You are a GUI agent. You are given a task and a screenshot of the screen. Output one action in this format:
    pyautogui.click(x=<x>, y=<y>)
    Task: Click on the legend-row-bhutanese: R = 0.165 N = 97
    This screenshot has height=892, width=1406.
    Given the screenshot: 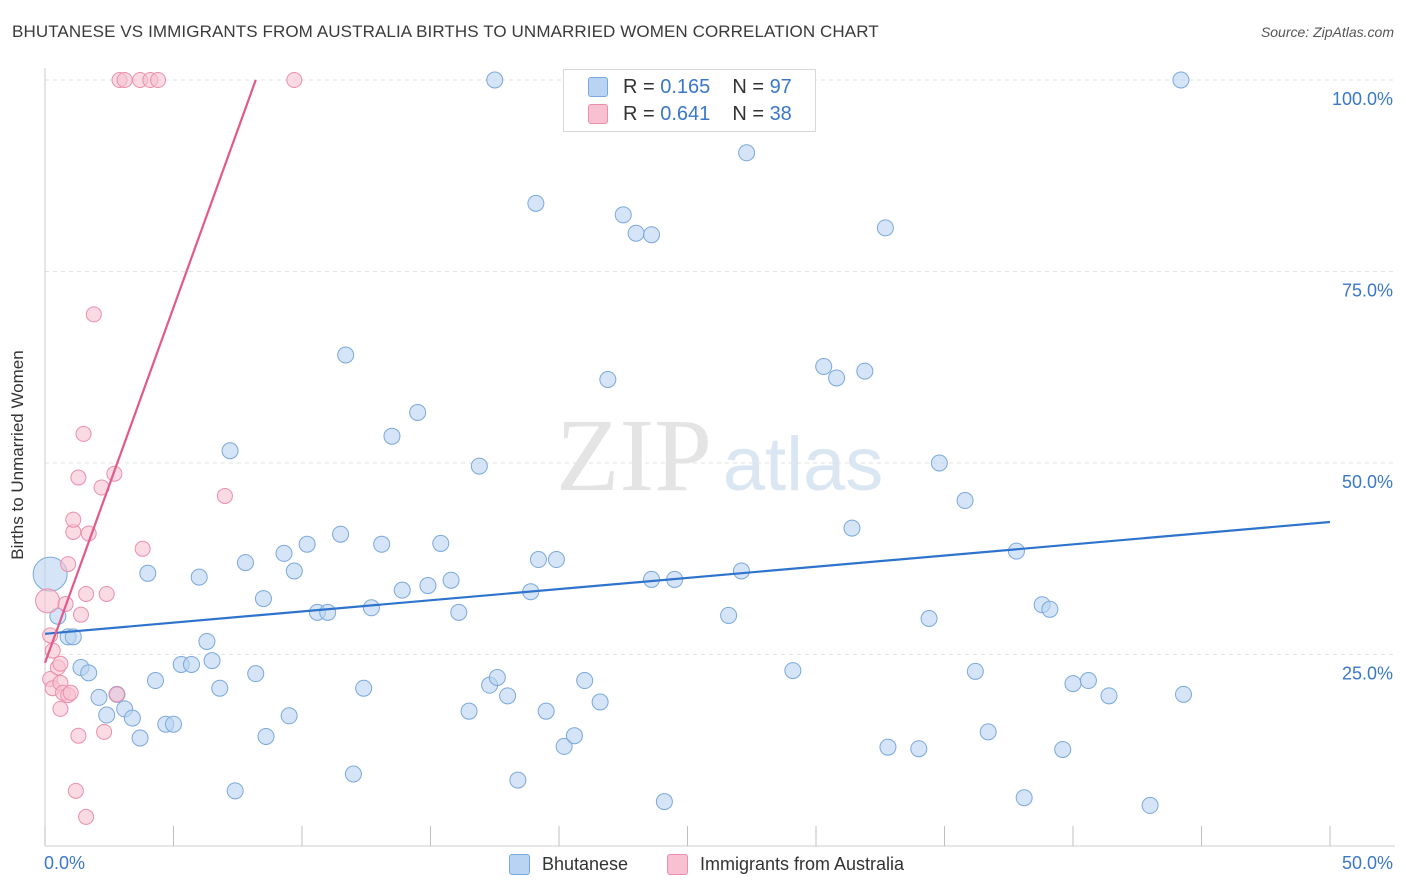 What is the action you would take?
    pyautogui.click(x=690, y=87)
    